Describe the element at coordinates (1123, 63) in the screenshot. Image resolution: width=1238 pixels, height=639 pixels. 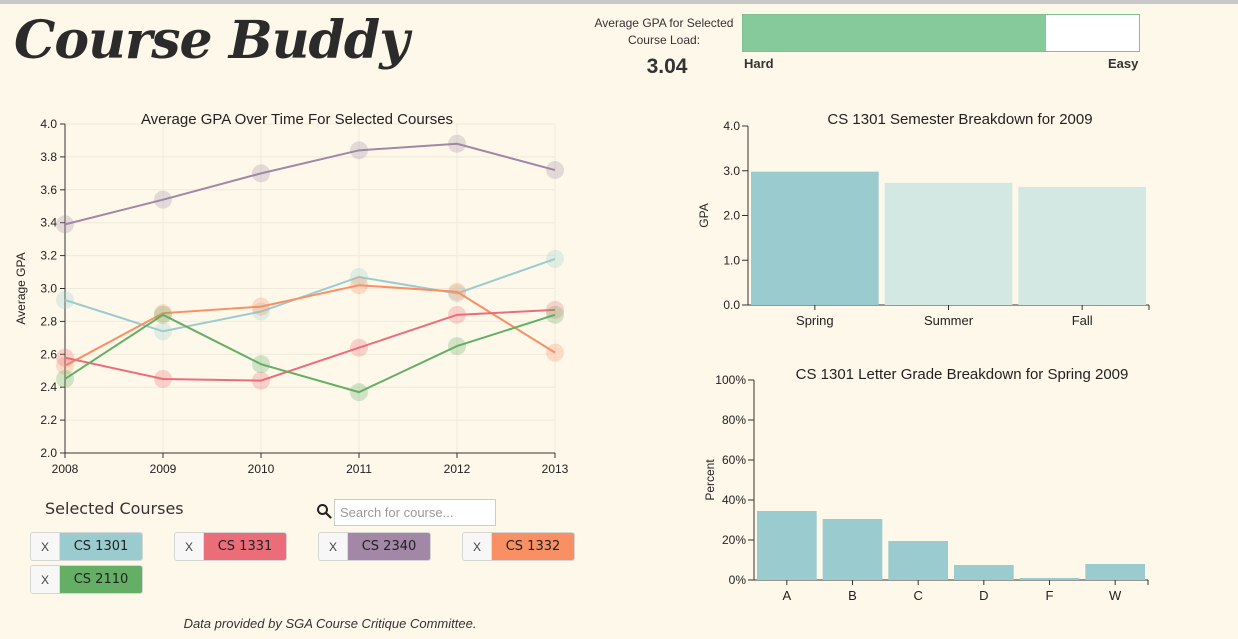
I see `gpa-easy-label: Easy` at that location.